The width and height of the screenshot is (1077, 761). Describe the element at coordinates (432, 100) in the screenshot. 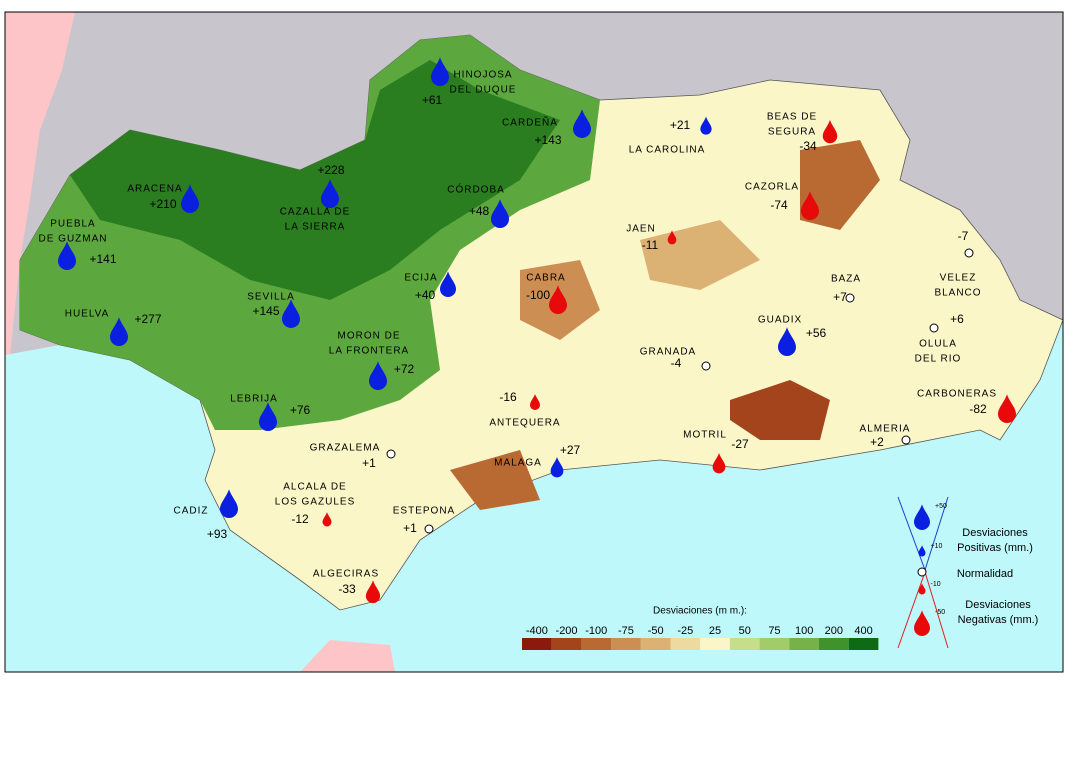

I see `station-value: +61` at that location.